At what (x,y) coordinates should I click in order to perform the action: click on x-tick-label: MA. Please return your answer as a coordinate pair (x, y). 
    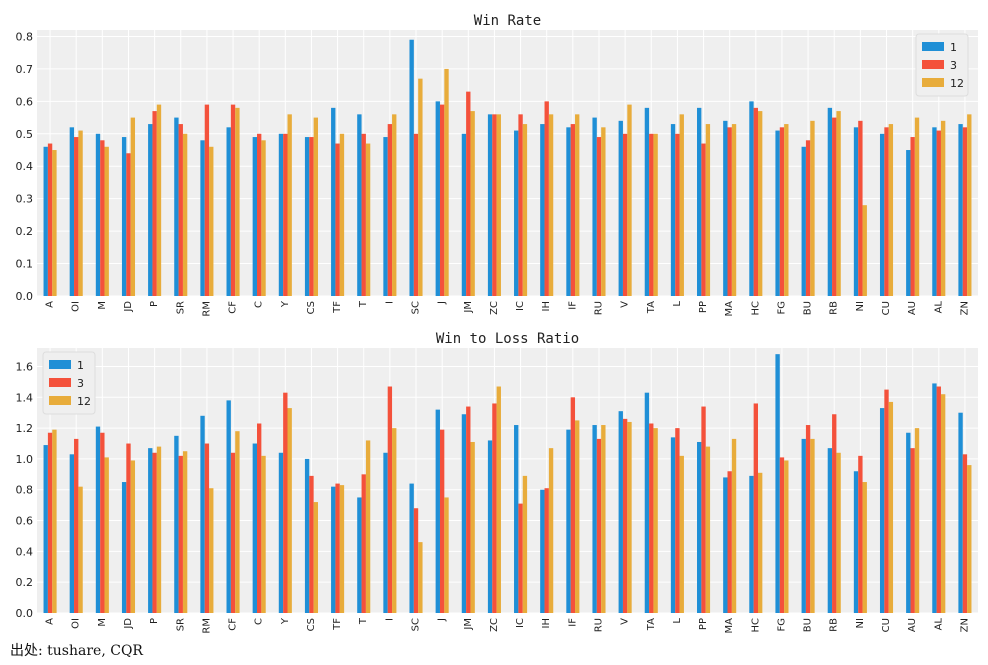
    Looking at the image, I should click on (729, 309).